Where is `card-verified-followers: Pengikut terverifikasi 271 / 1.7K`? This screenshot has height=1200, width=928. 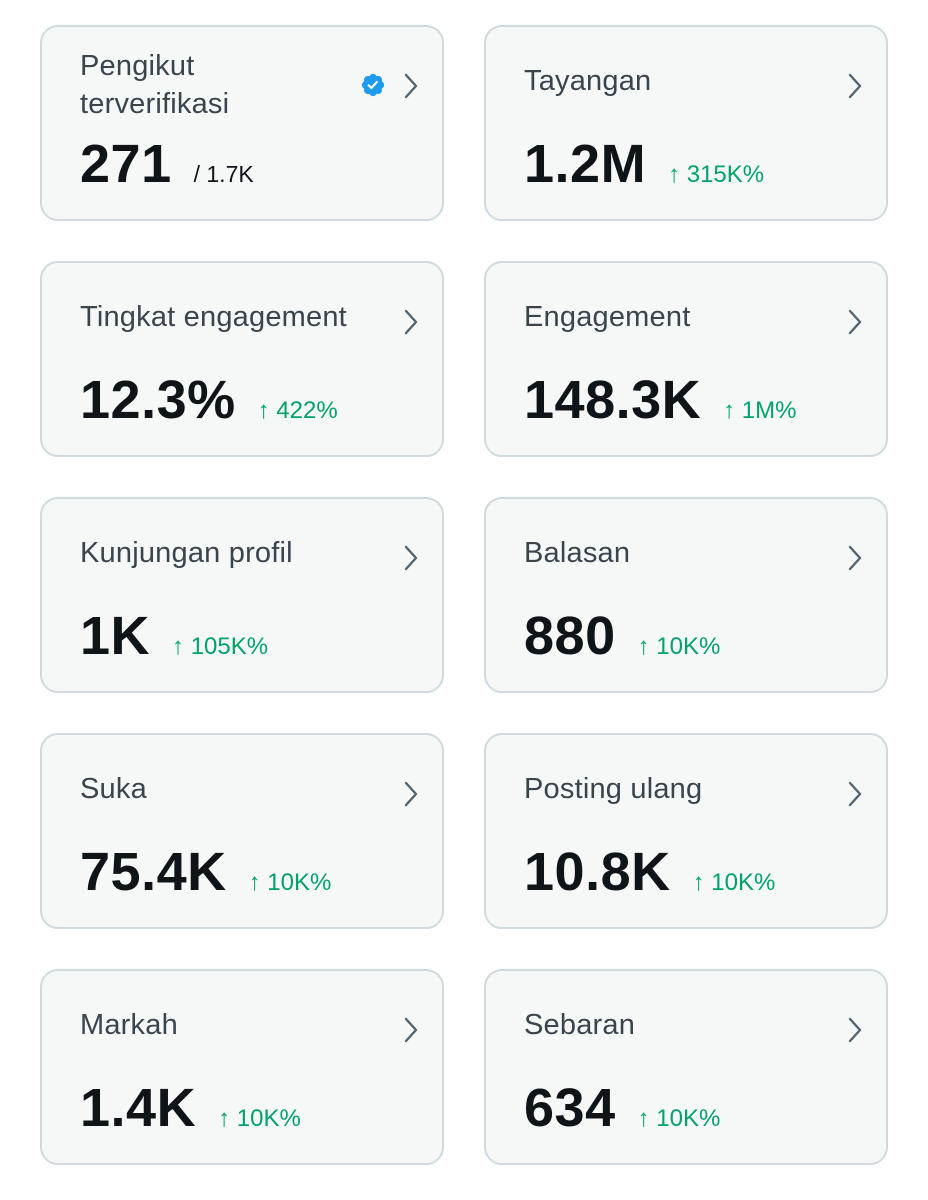
card-verified-followers: Pengikut terverifikasi 271 / 1.7K is located at coordinates (242, 123).